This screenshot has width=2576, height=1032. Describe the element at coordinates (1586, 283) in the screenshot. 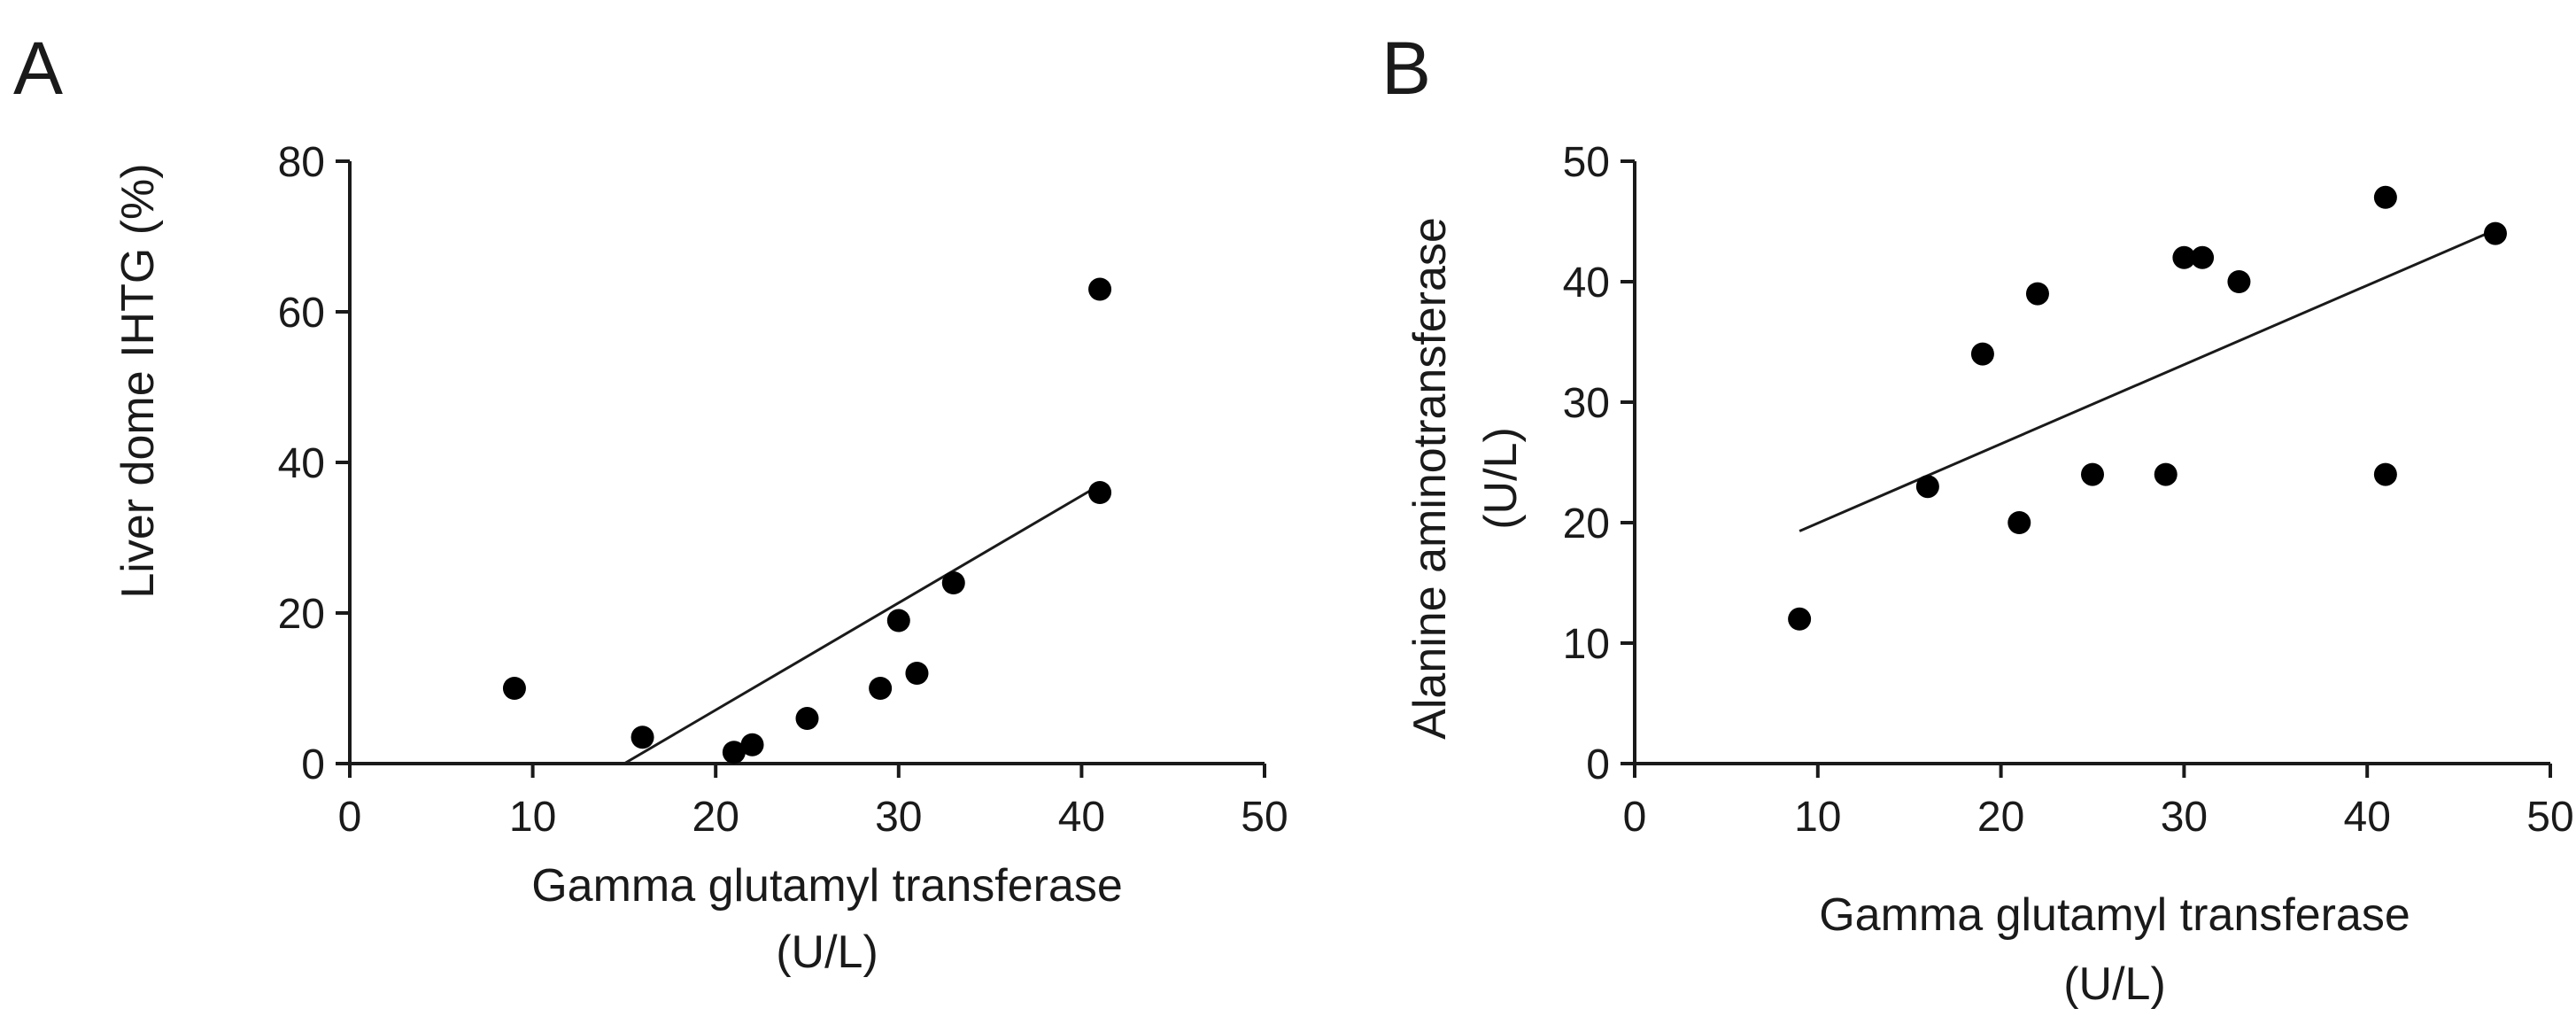

I see `panel-b-y-tick-label: 40` at that location.